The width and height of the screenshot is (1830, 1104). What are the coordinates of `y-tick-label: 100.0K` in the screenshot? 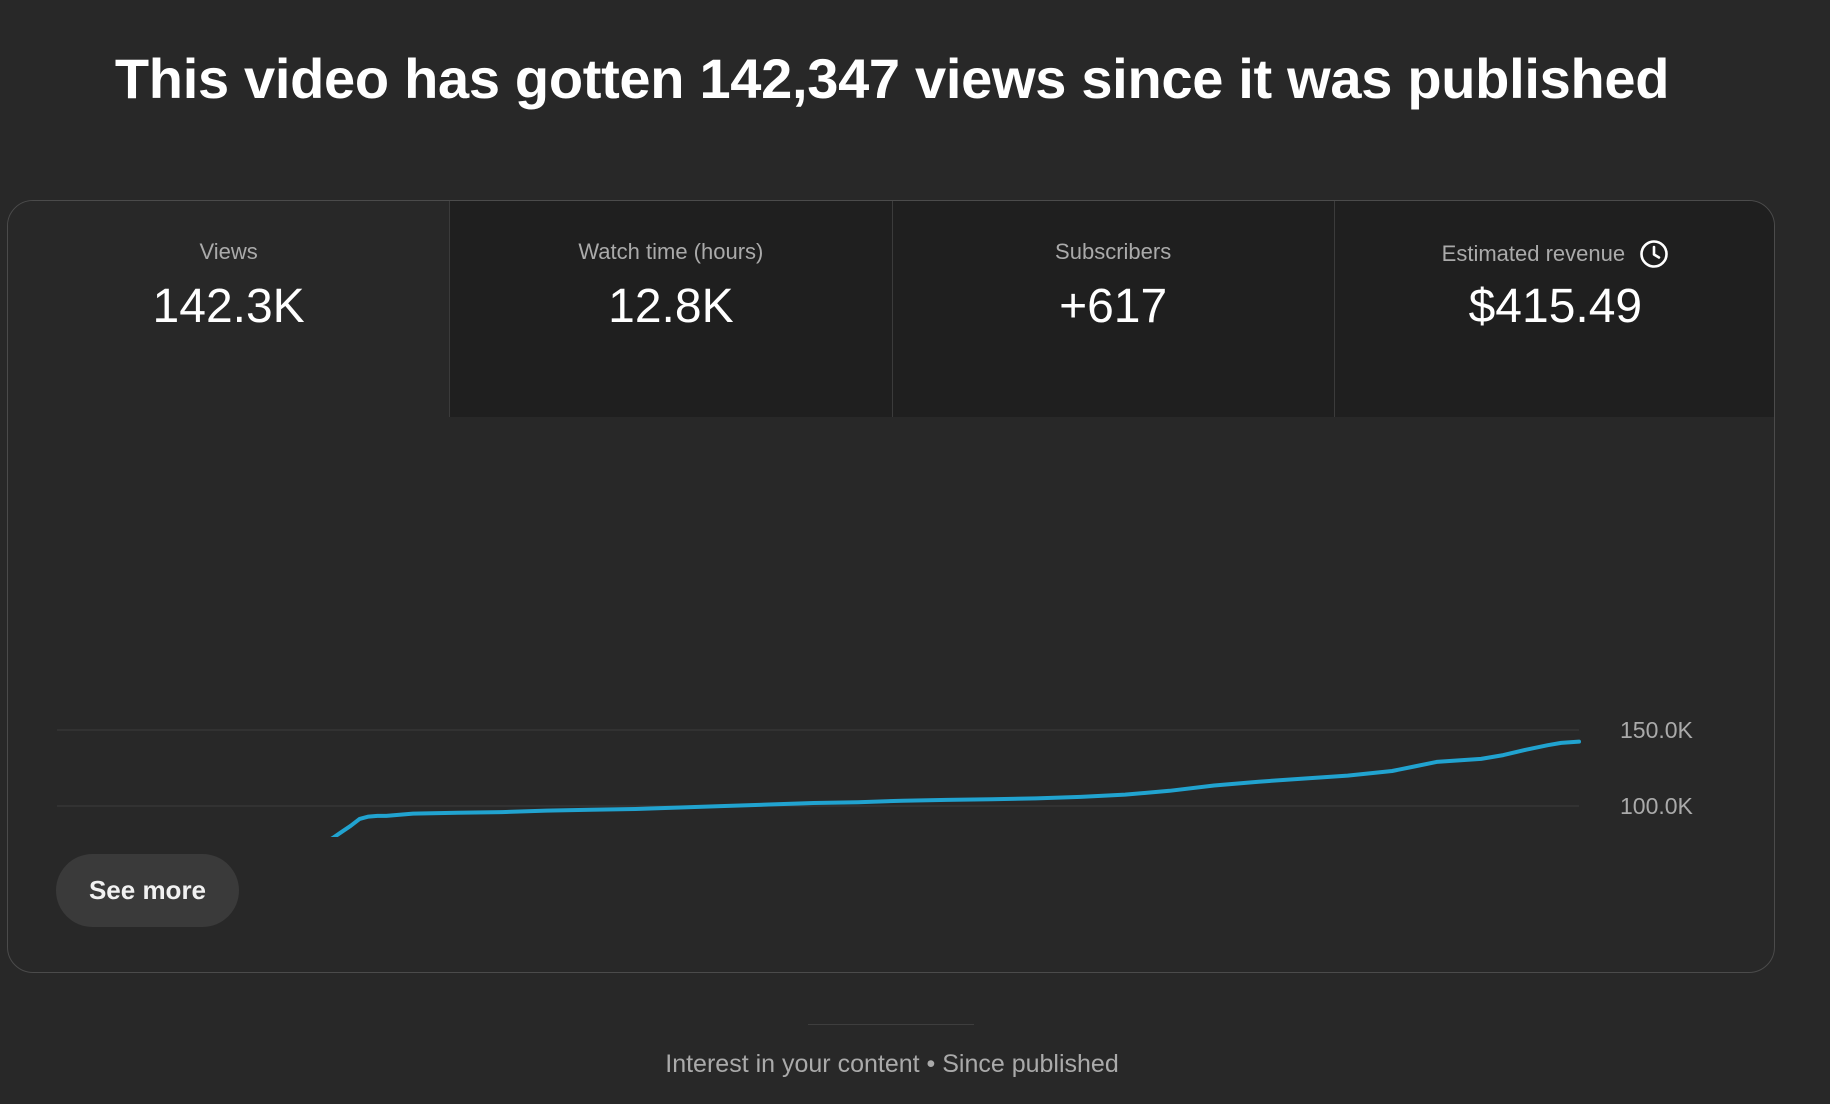 It's located at (1657, 806).